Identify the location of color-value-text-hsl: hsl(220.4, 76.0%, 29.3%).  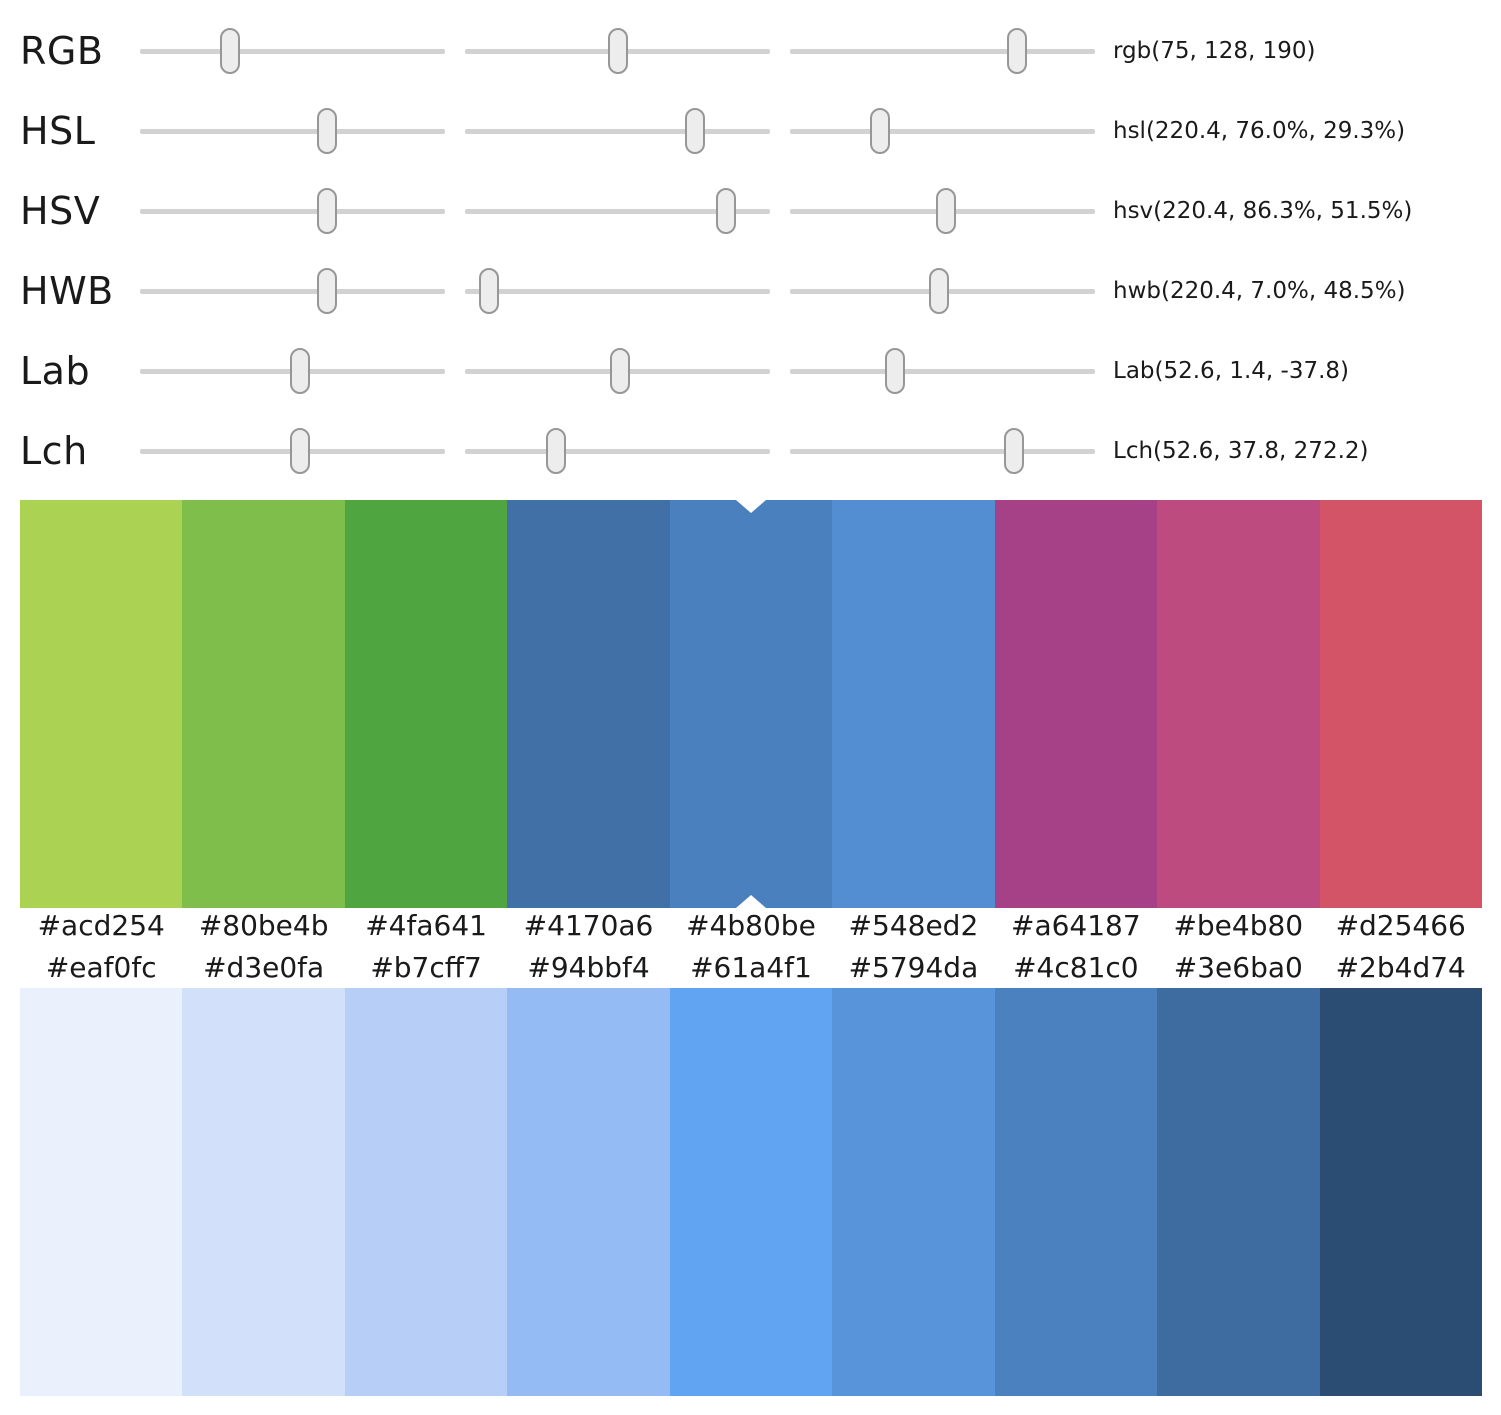
(1259, 131).